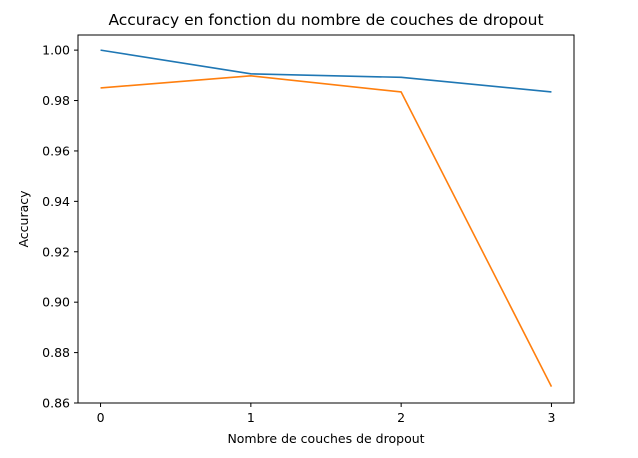  What do you see at coordinates (56, 302) in the screenshot?
I see `y-tick-label-2: 0.90` at bounding box center [56, 302].